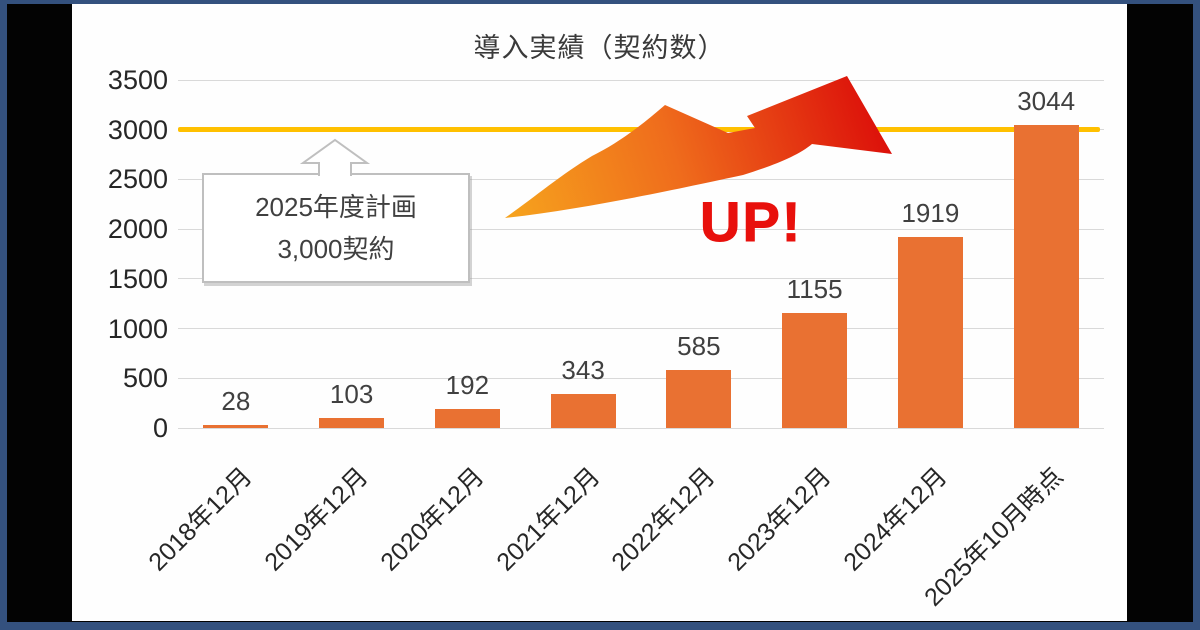 This screenshot has width=1200, height=630. What do you see at coordinates (1046, 101) in the screenshot?
I see `bar-value-label: 3044` at bounding box center [1046, 101].